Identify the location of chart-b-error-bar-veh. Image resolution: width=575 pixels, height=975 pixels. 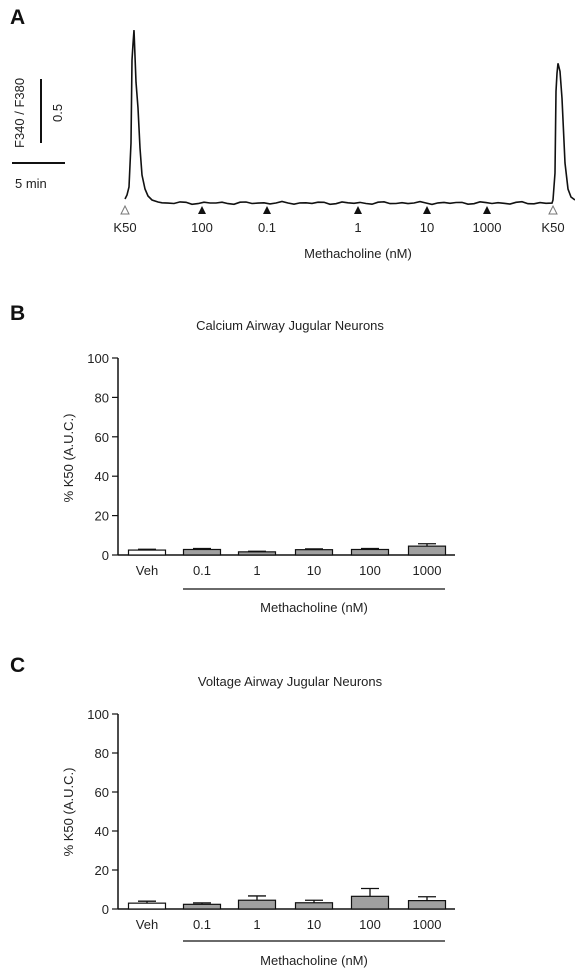
(147, 549).